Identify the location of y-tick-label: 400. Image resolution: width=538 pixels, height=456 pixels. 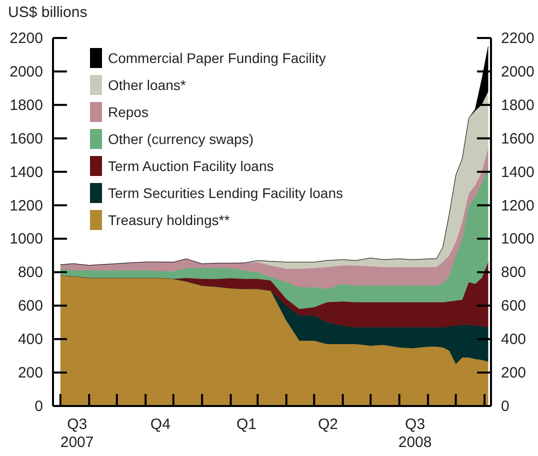
(30, 339).